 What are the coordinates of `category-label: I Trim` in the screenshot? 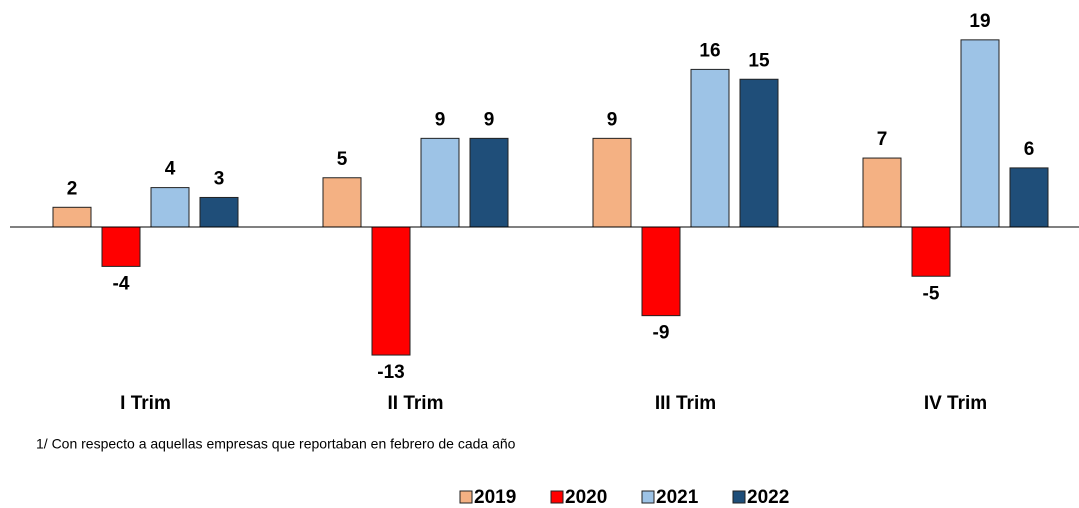 It's located at (145, 403).